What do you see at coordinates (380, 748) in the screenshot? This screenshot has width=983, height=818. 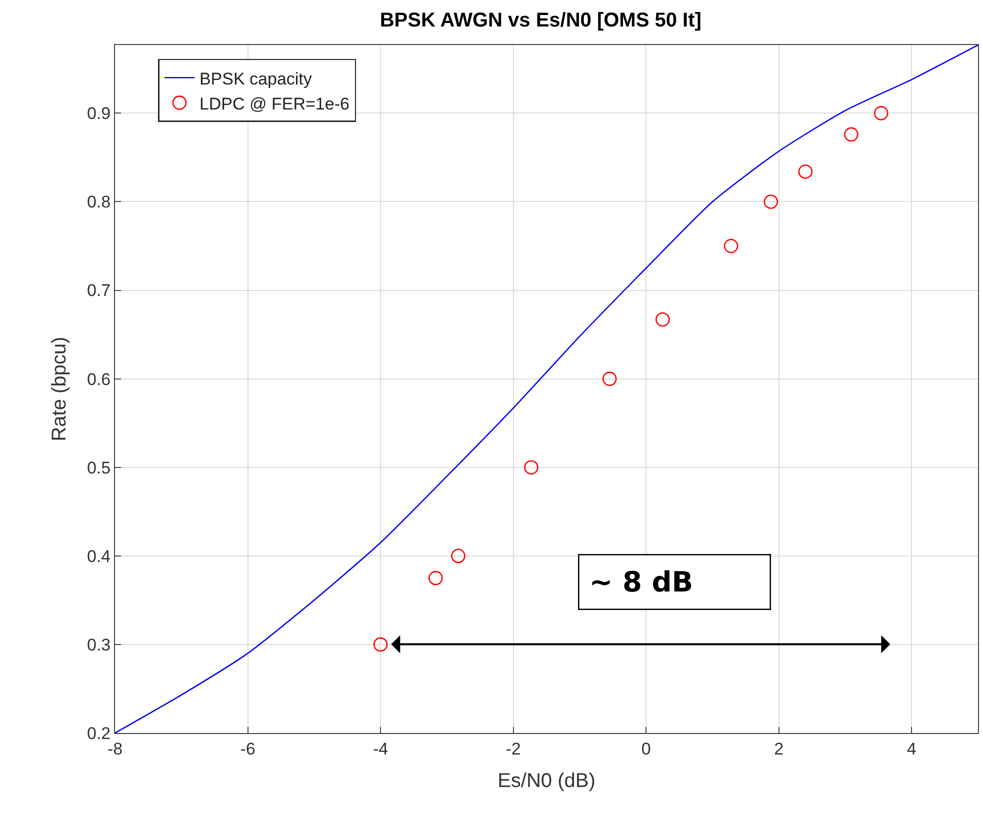 I see `x-tick-label: -4` at bounding box center [380, 748].